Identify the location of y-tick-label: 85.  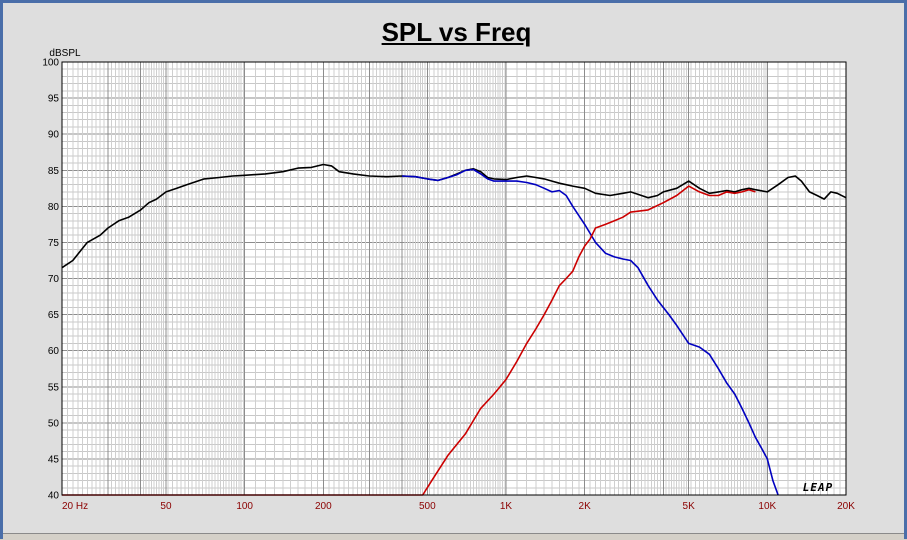
(54, 171).